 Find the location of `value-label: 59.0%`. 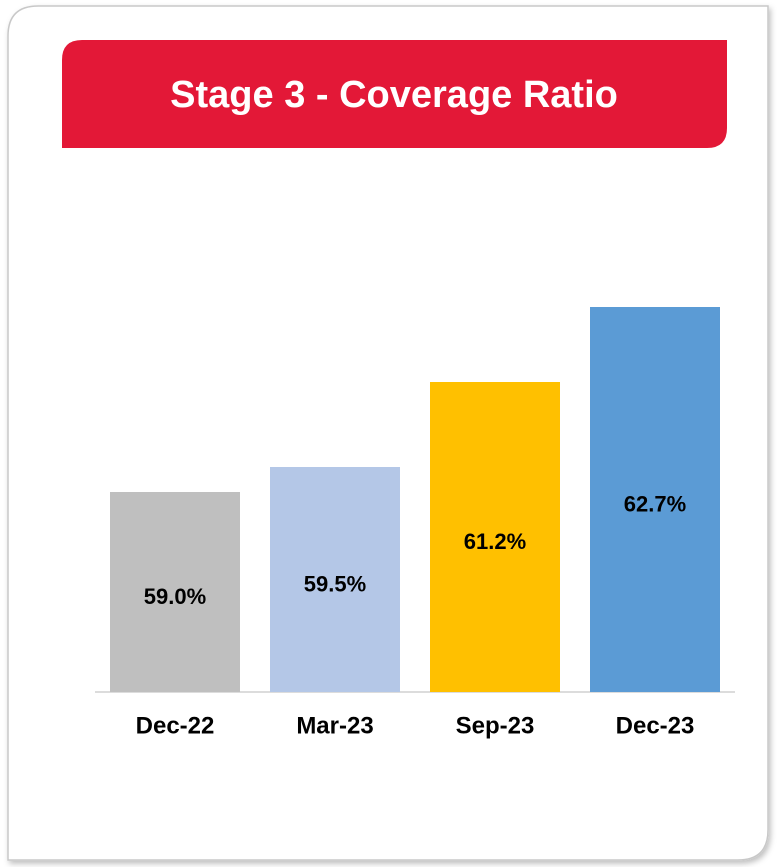

value-label: 59.0% is located at coordinates (175, 596).